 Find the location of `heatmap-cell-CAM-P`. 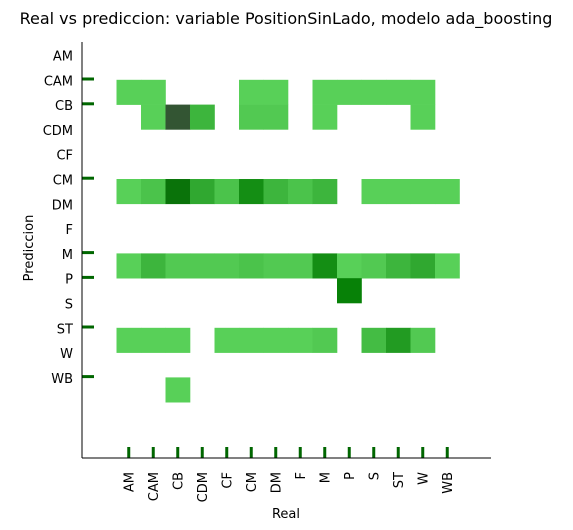

heatmap-cell-CAM-P is located at coordinates (349, 92).